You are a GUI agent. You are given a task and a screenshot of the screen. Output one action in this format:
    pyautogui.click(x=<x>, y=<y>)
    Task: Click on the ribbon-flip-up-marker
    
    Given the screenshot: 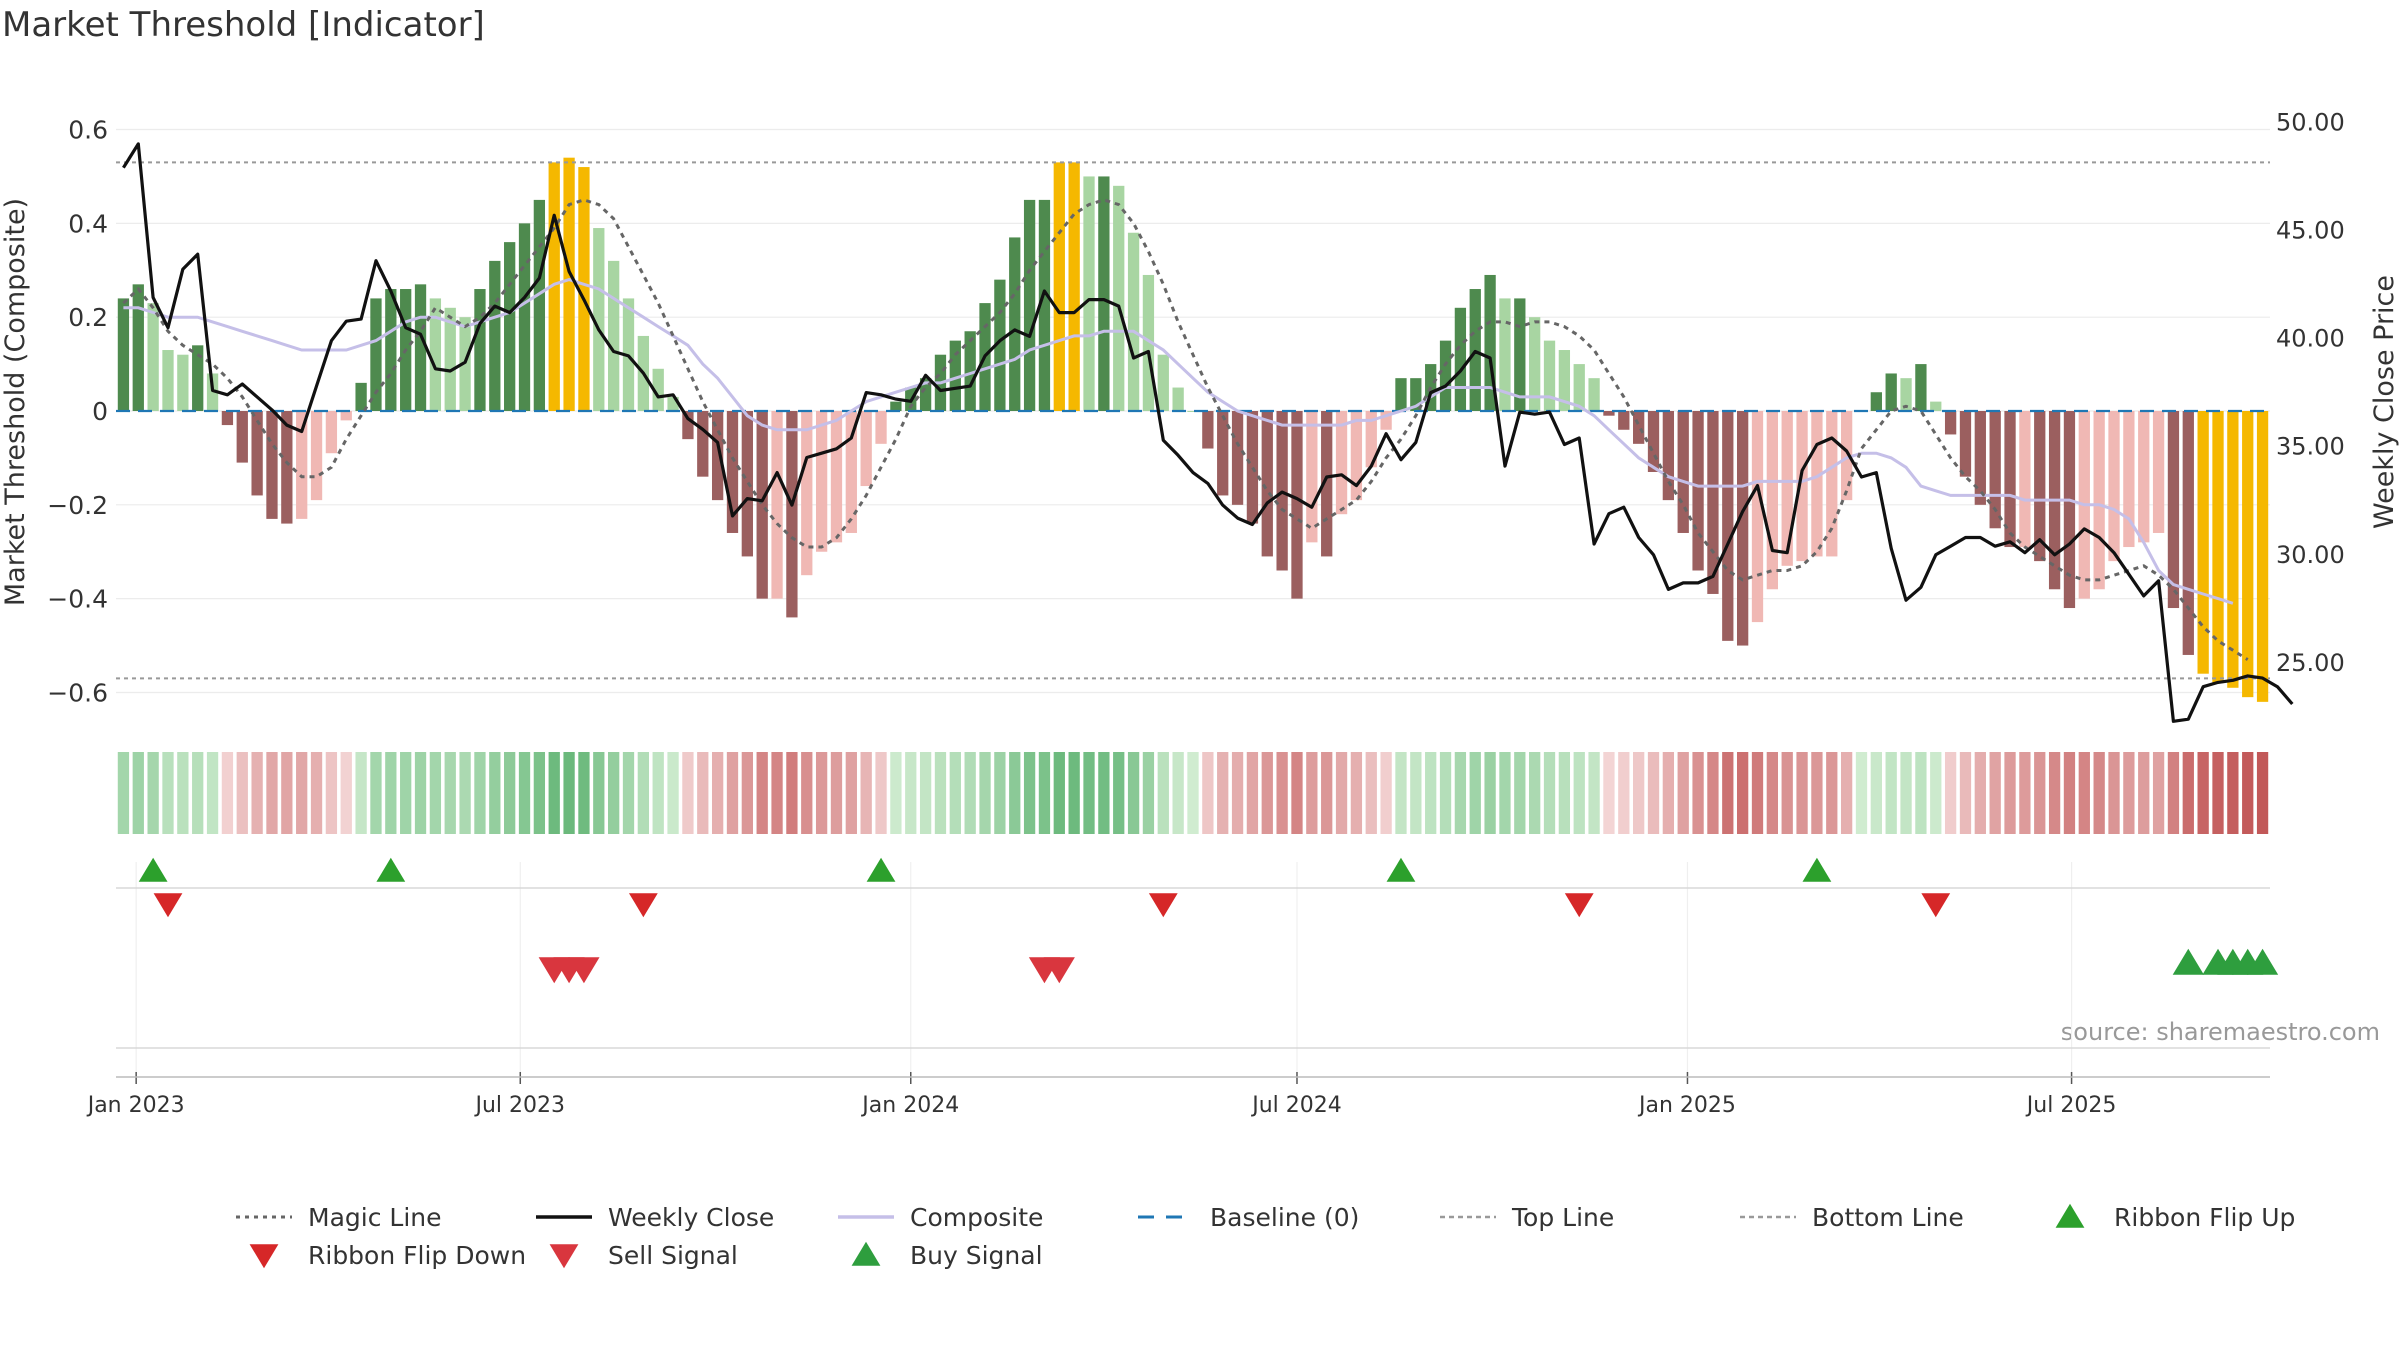 What is the action you would take?
    pyautogui.click(x=881, y=869)
    